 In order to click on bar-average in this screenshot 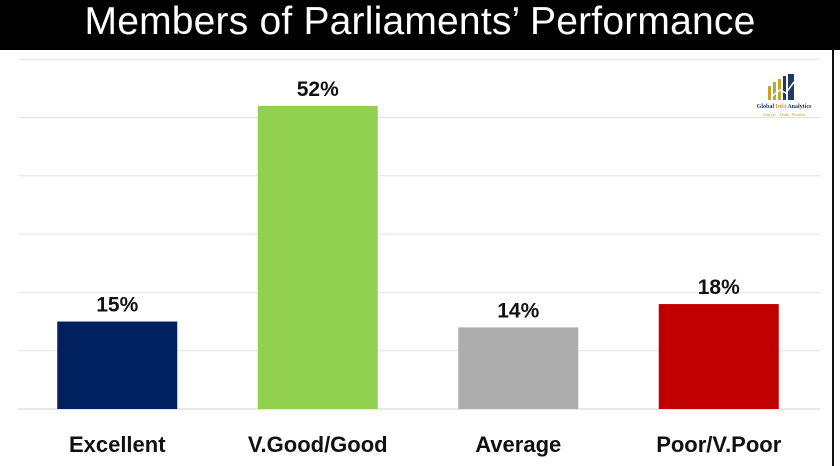, I will do `click(518, 368)`.